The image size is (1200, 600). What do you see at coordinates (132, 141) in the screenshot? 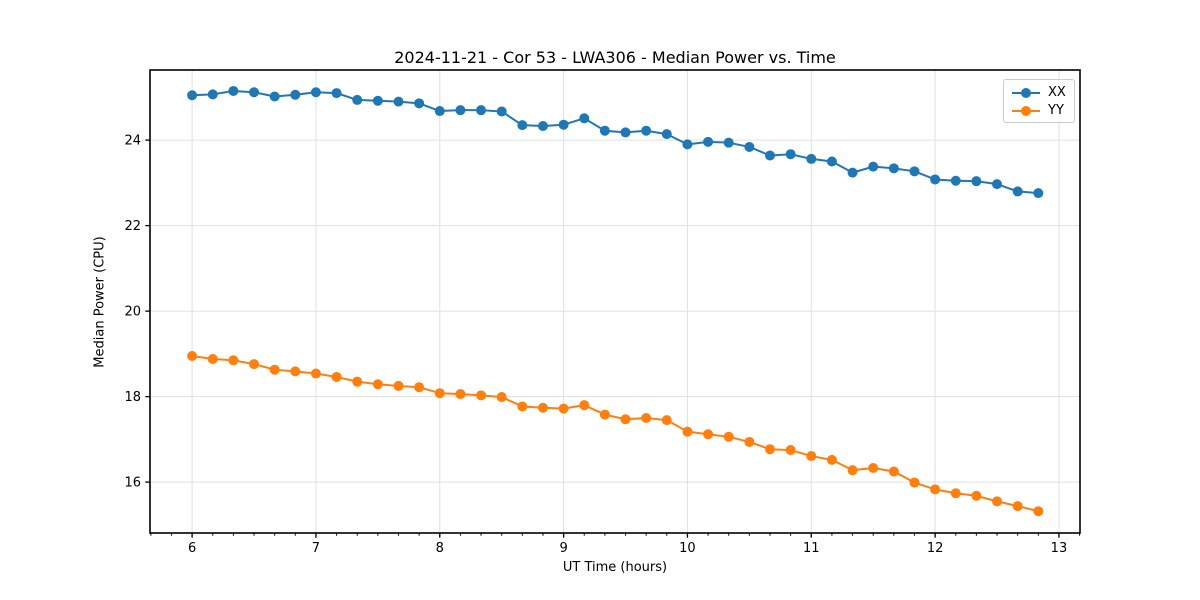
I see `y-tick-label: 24` at bounding box center [132, 141].